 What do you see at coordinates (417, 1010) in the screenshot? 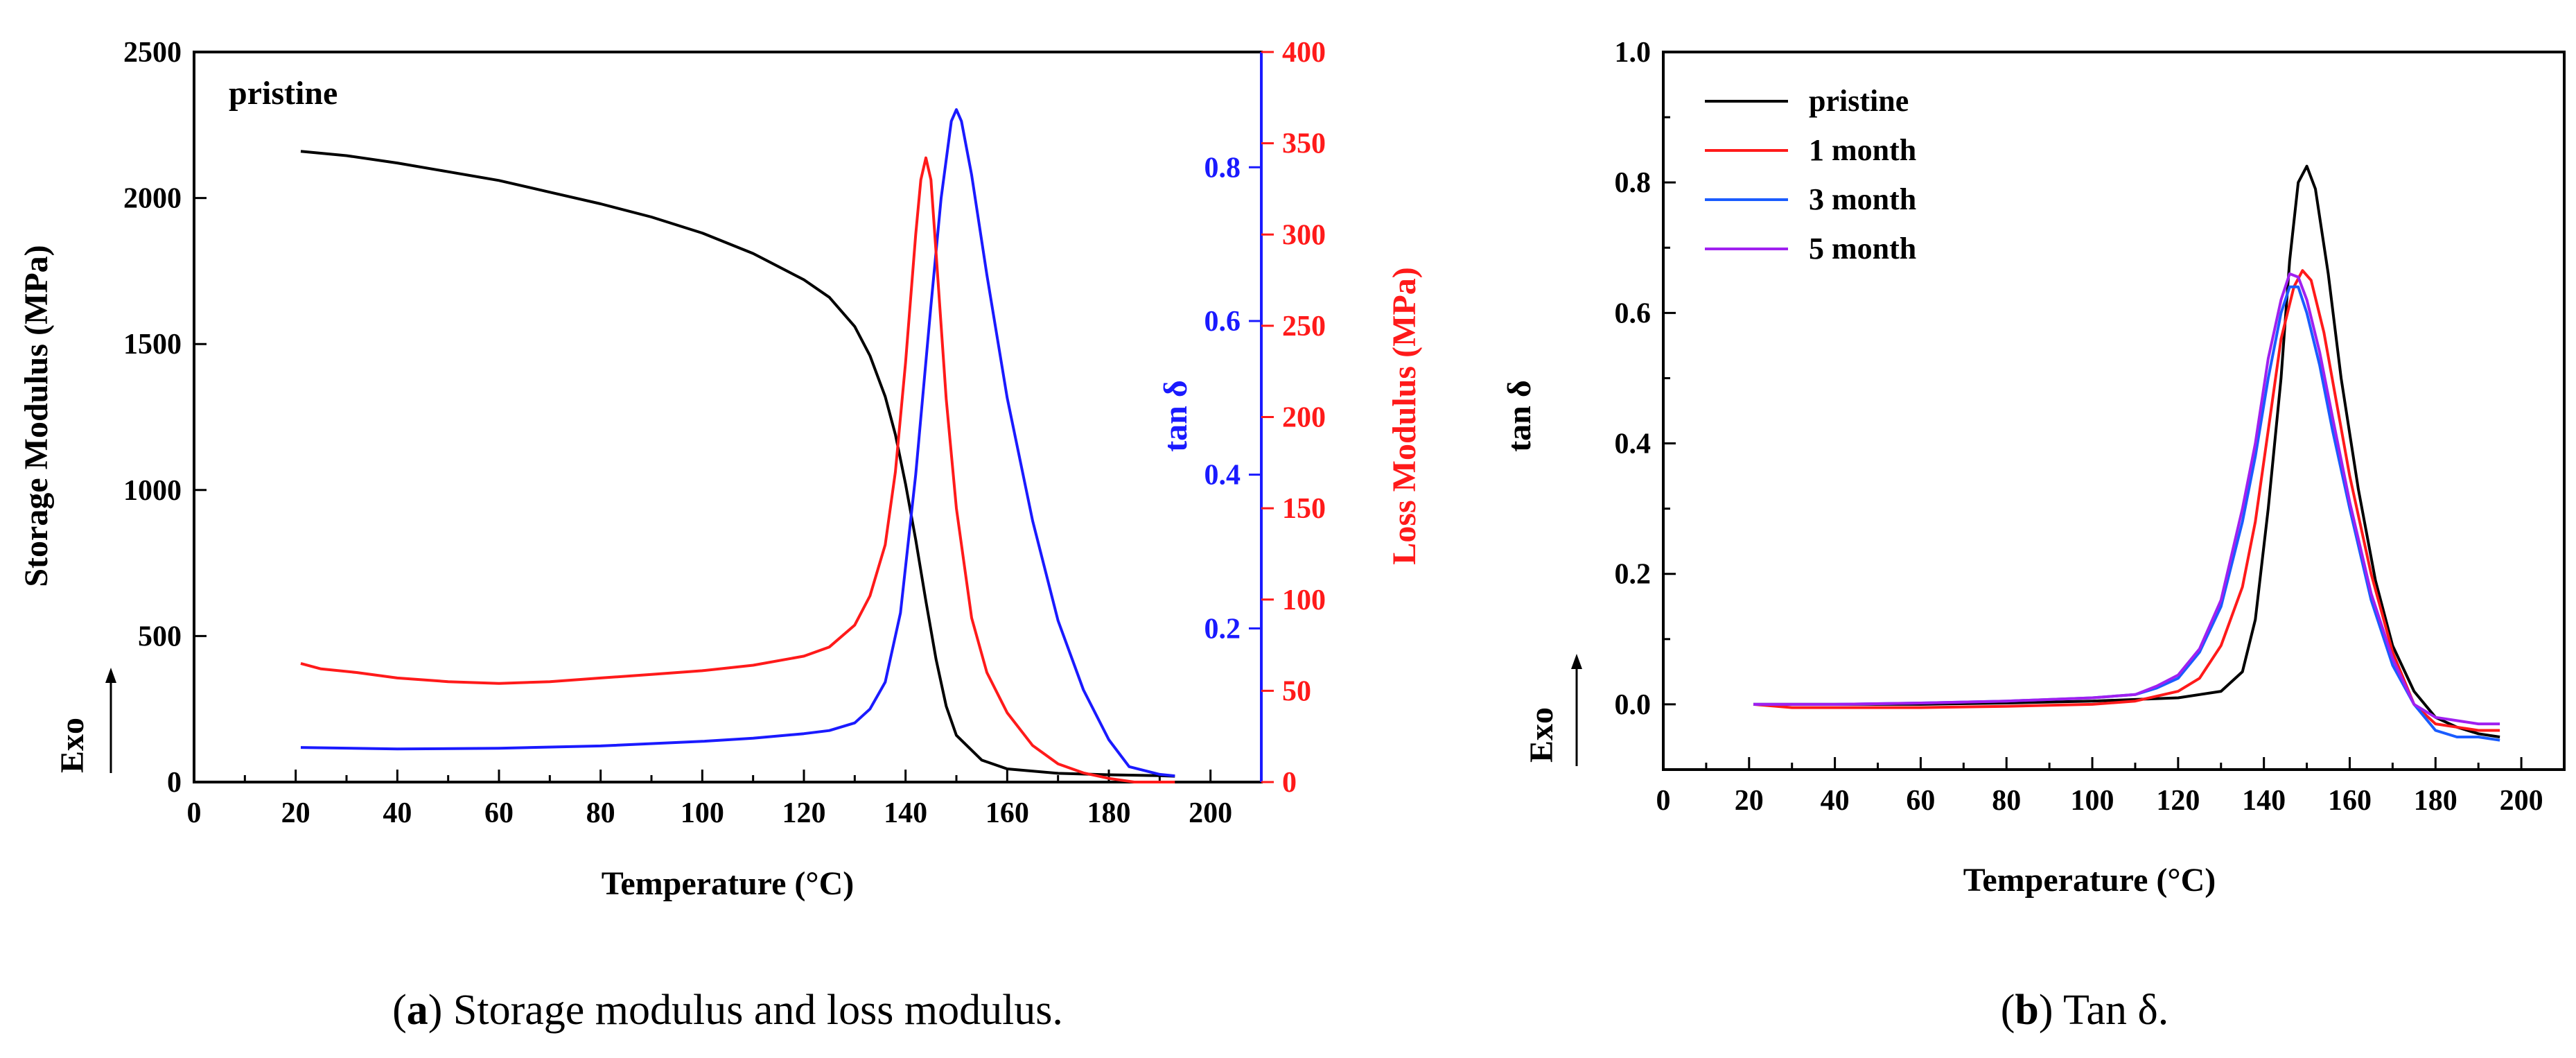
I see `caption-a-letter: a` at bounding box center [417, 1010].